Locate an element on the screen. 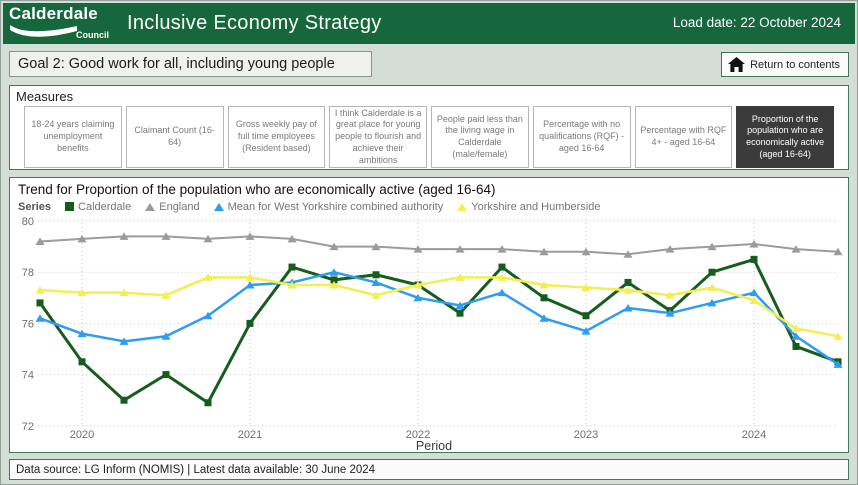  legend-item-label: England is located at coordinates (179, 206).